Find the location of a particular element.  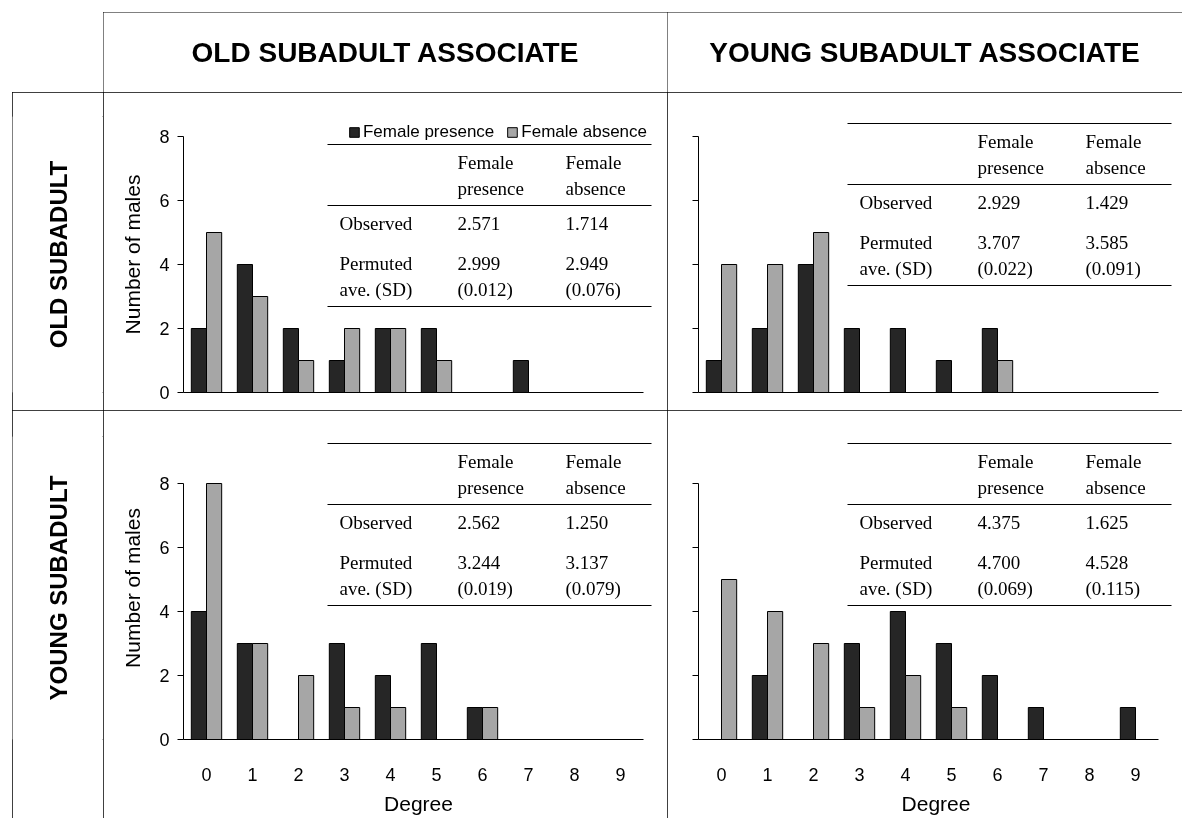

annotation: 2.562 is located at coordinates (479, 522).